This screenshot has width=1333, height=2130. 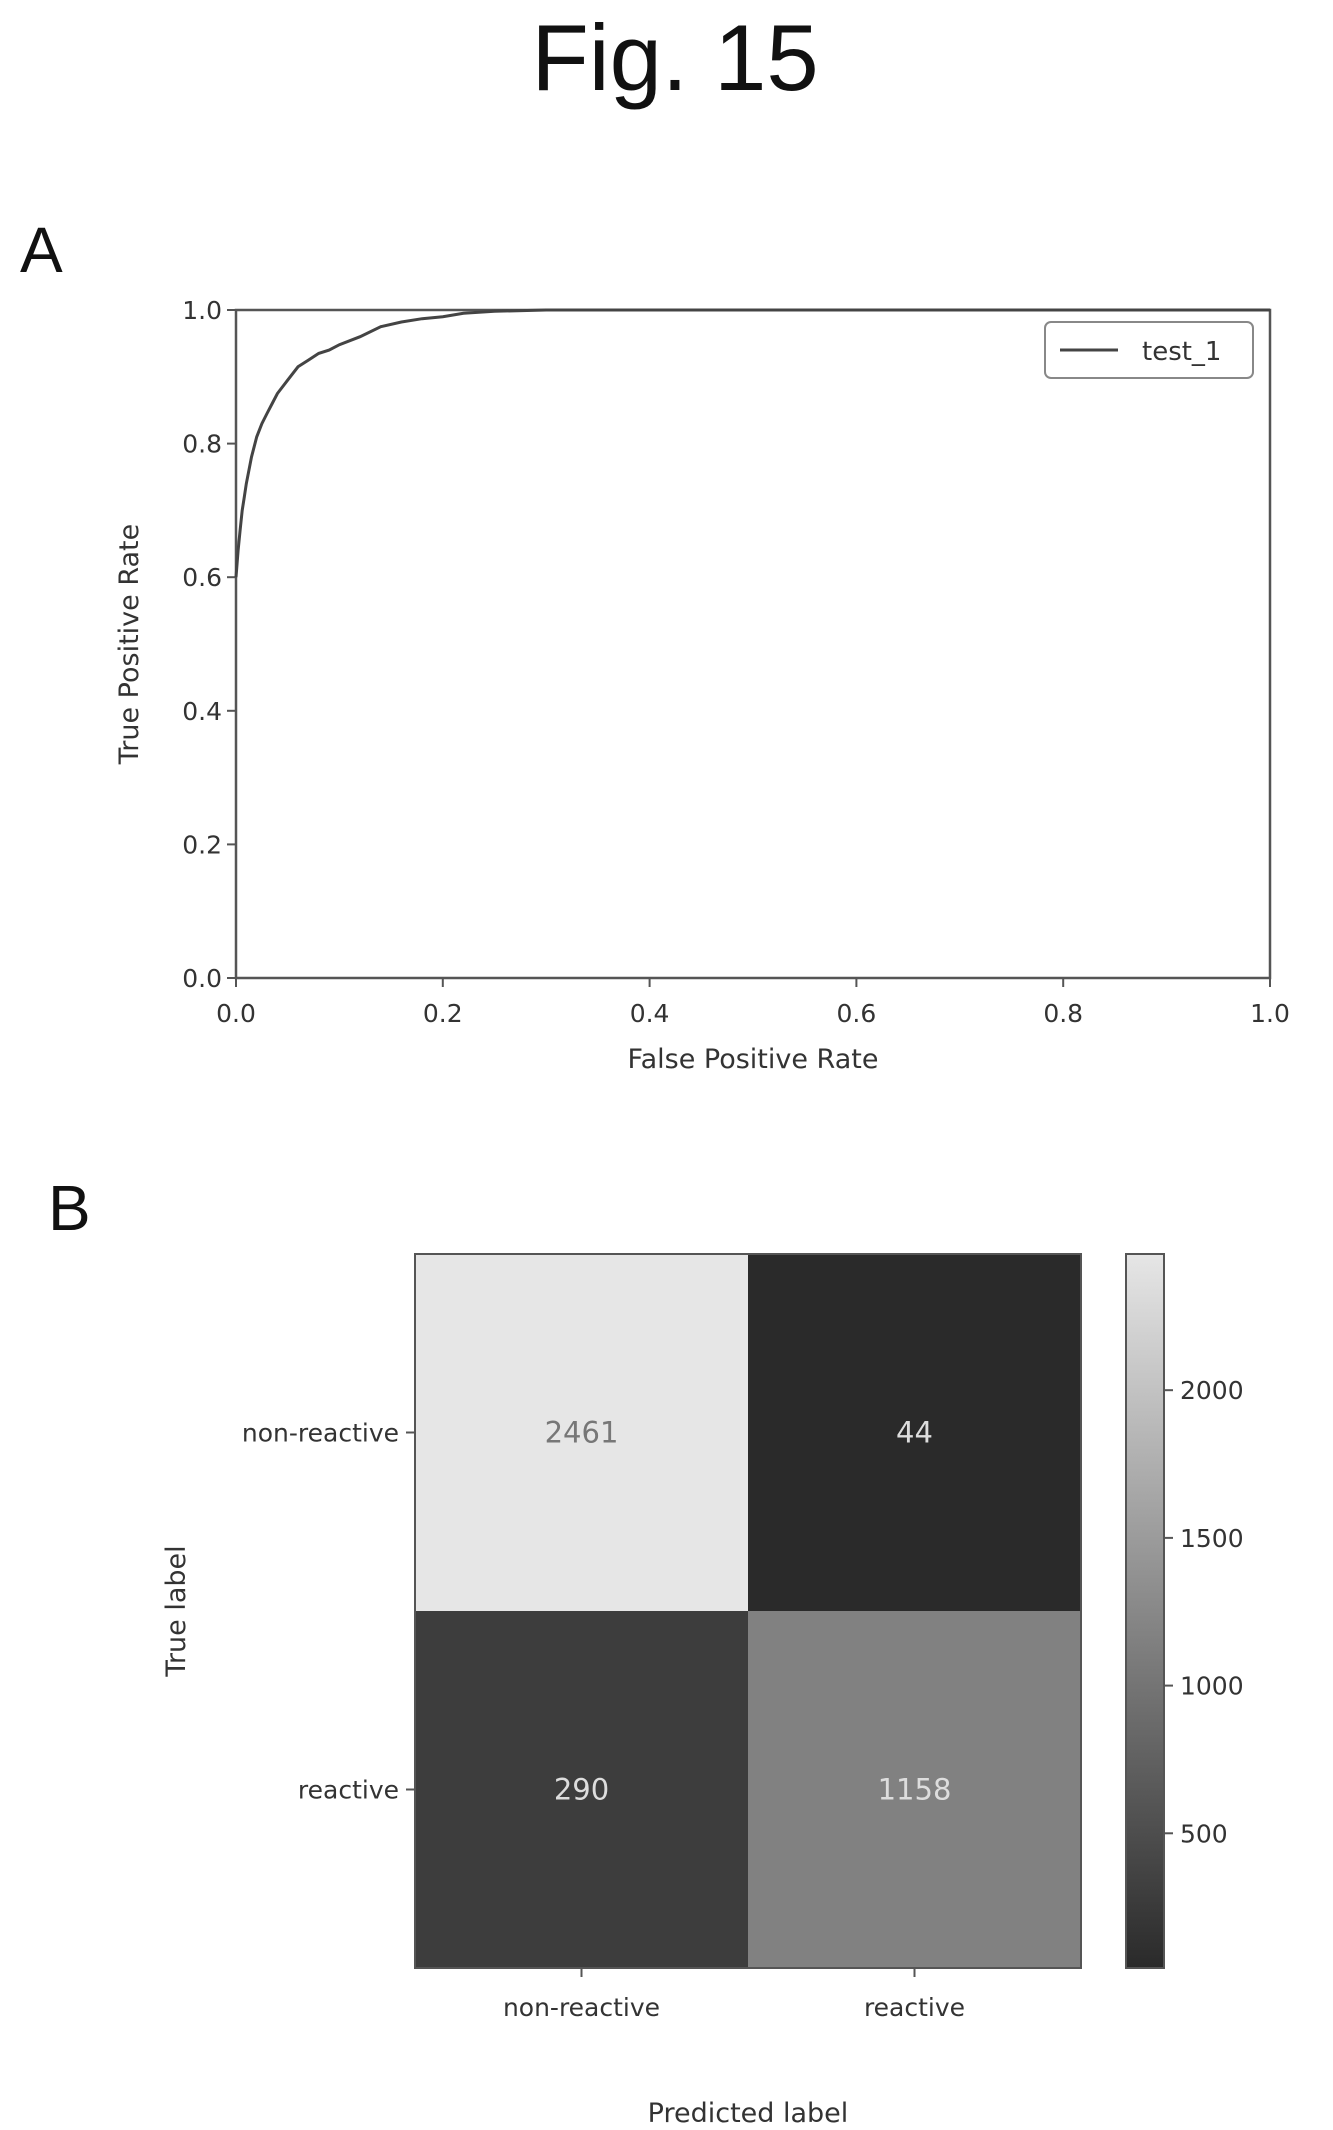 What do you see at coordinates (443, 1013) in the screenshot?
I see `roc-x-tick-label: 0.2` at bounding box center [443, 1013].